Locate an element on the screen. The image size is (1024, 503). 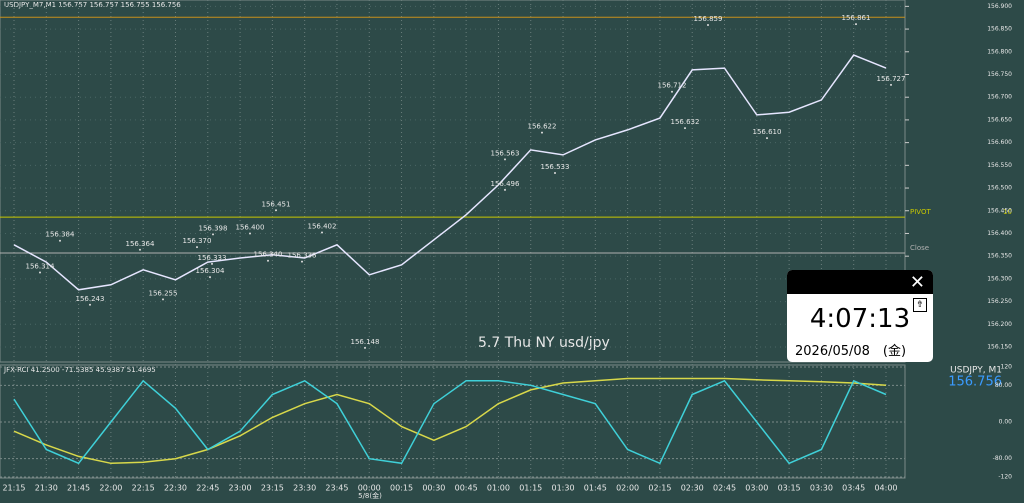
level-label: PIVOT is located at coordinates (920, 212).